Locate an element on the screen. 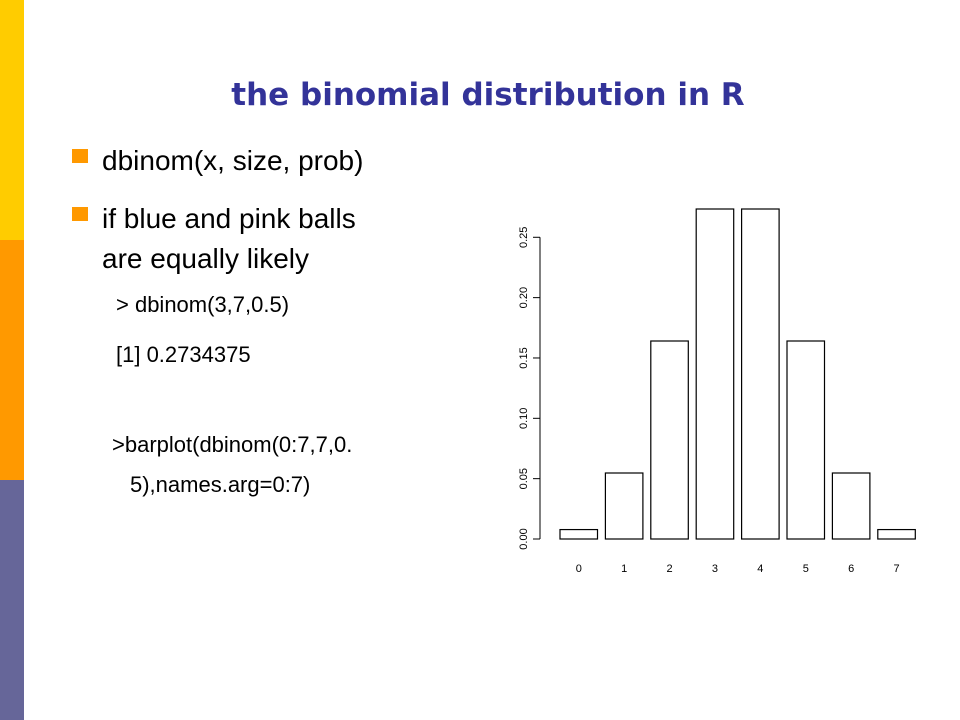 This screenshot has width=960, height=720. code-line: 5),names.arg=0:7) is located at coordinates (220, 484).